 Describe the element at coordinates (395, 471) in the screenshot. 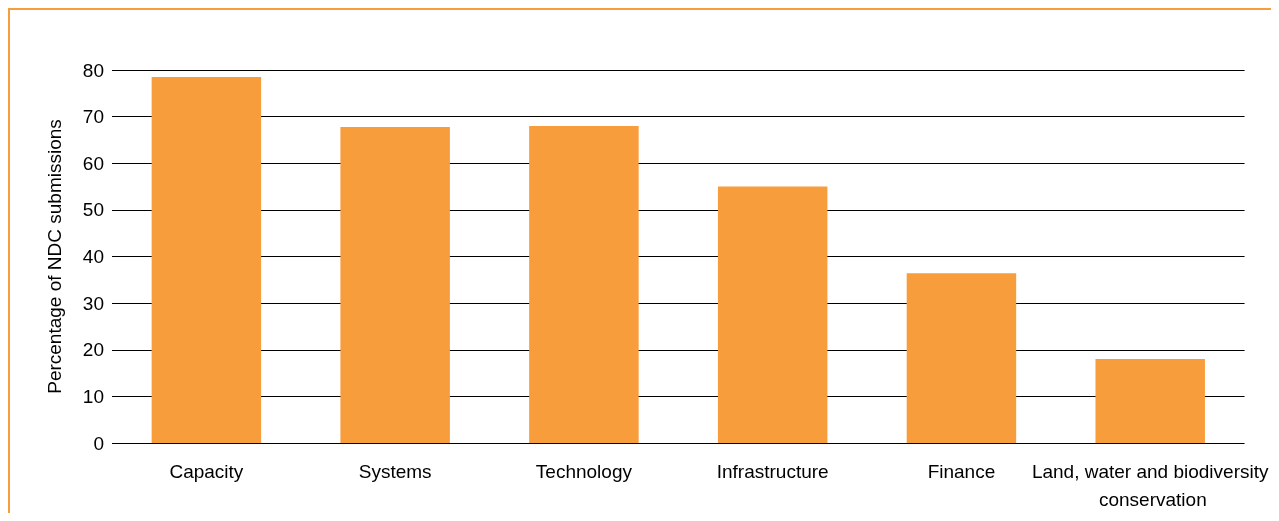

I see `x-tick-label: Systems` at that location.